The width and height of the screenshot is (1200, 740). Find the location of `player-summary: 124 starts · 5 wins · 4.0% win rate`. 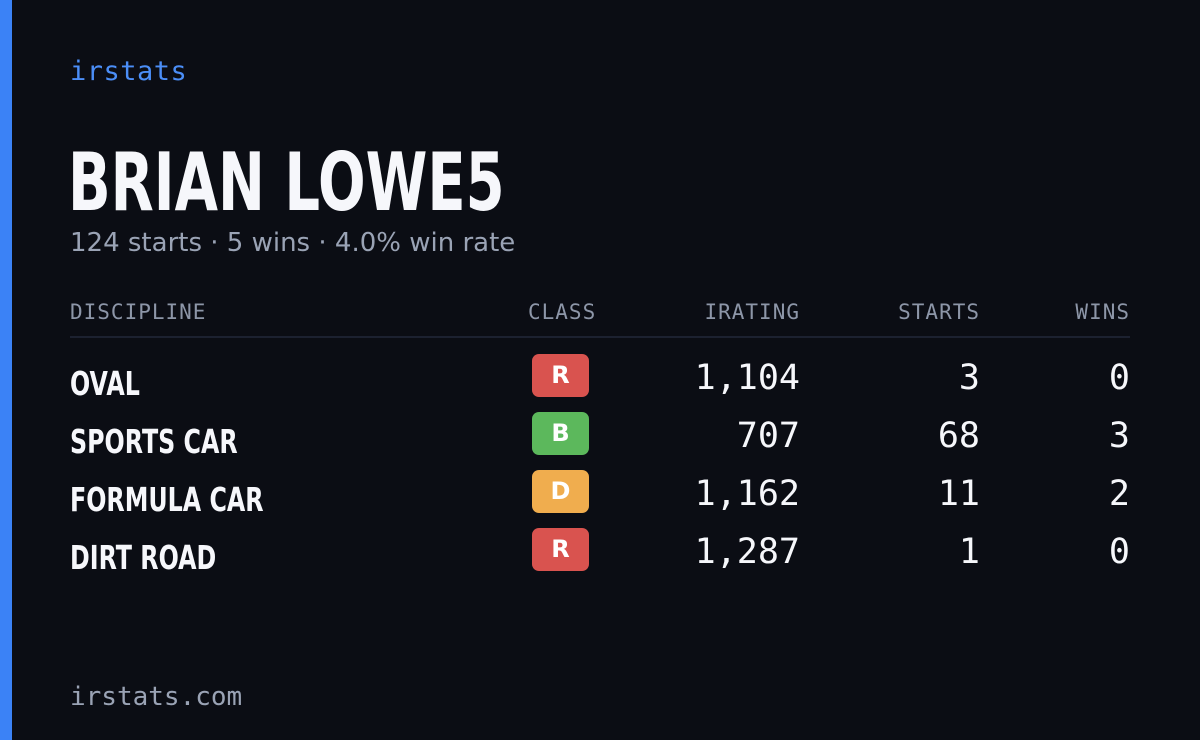

player-summary: 124 starts · 5 wins · 4.0% win rate is located at coordinates (293, 243).